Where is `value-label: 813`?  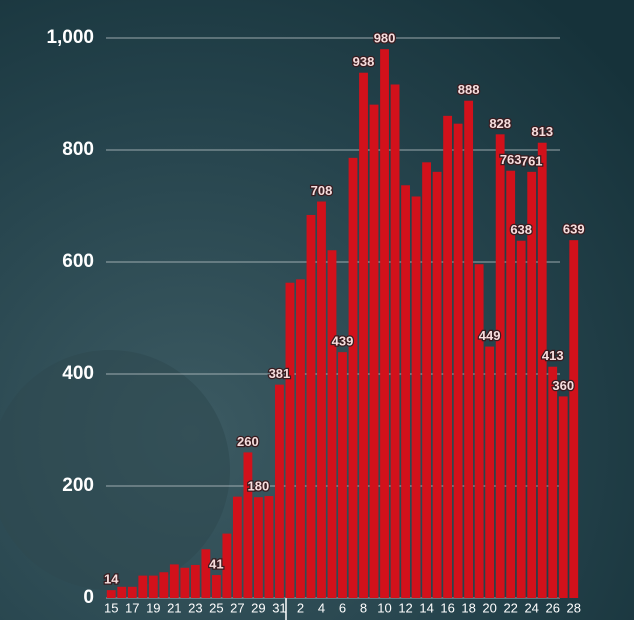 value-label: 813 is located at coordinates (542, 131).